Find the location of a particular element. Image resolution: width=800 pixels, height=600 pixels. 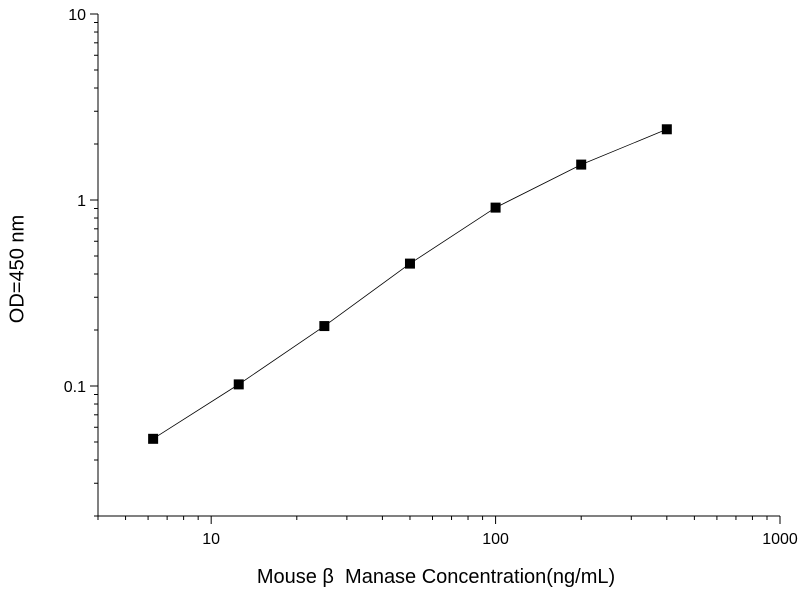

y-tick-label: 10 is located at coordinates (77, 15).